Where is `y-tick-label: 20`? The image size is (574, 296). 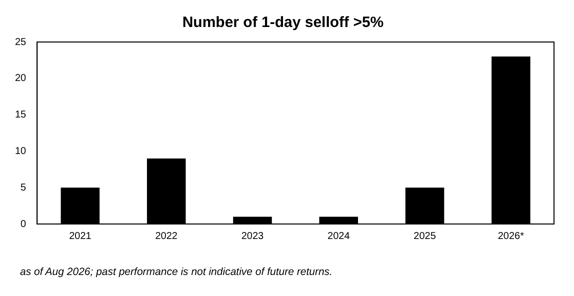 y-tick-label: 20 is located at coordinates (21, 78).